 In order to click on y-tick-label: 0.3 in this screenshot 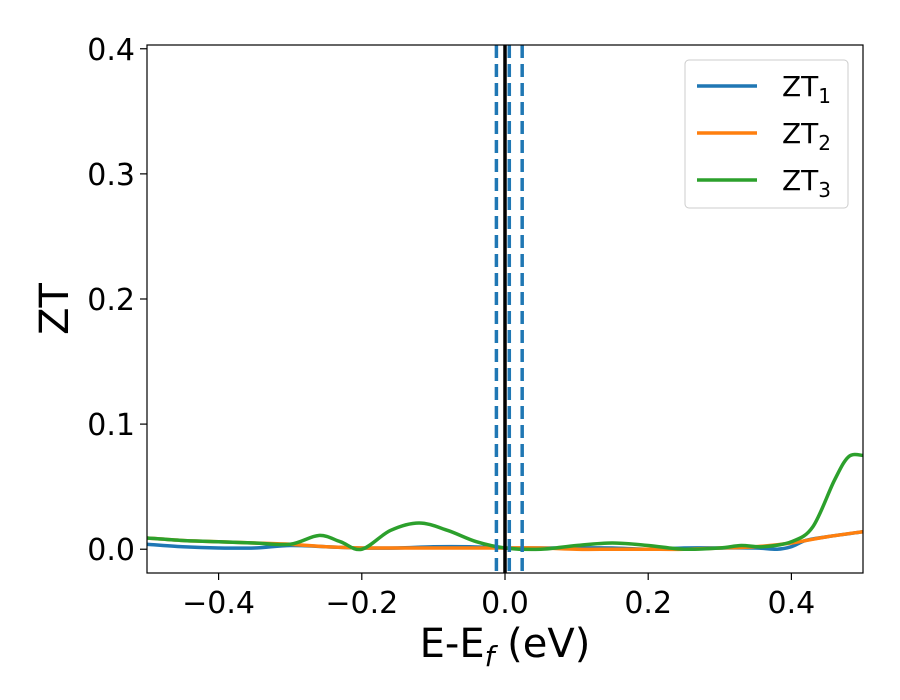, I will do `click(111, 175)`.